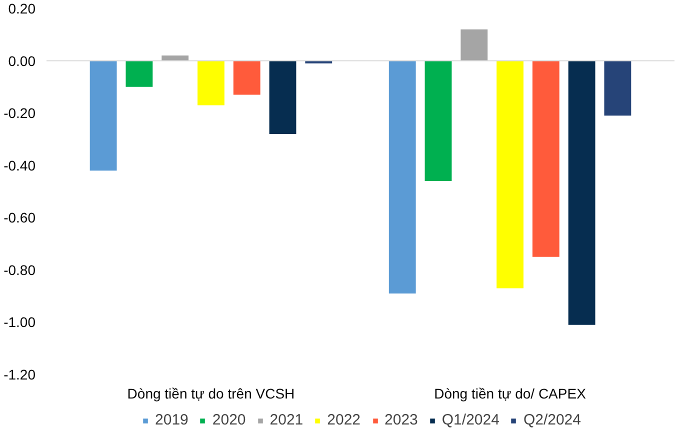 Image resolution: width=679 pixels, height=436 pixels. What do you see at coordinates (20, 270) in the screenshot?
I see `y-tick-label: -0.80` at bounding box center [20, 270].